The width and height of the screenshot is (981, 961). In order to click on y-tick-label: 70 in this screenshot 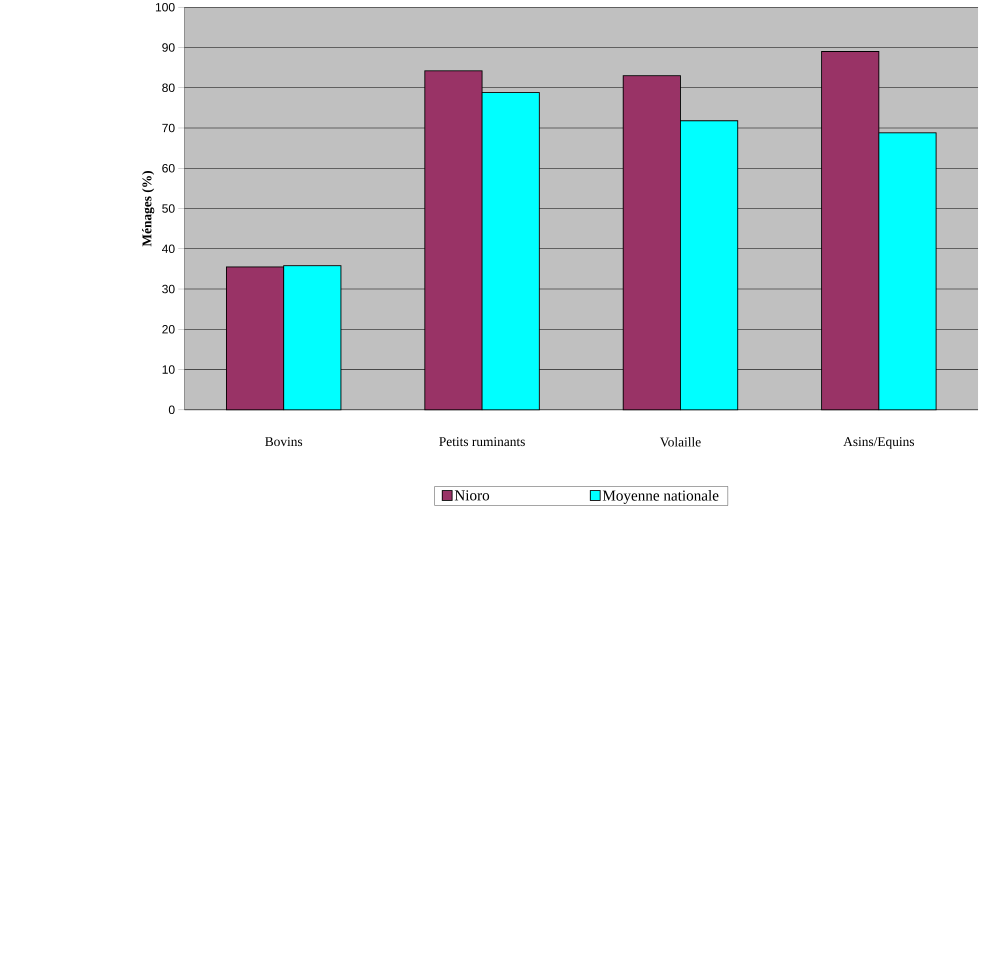, I will do `click(168, 128)`.